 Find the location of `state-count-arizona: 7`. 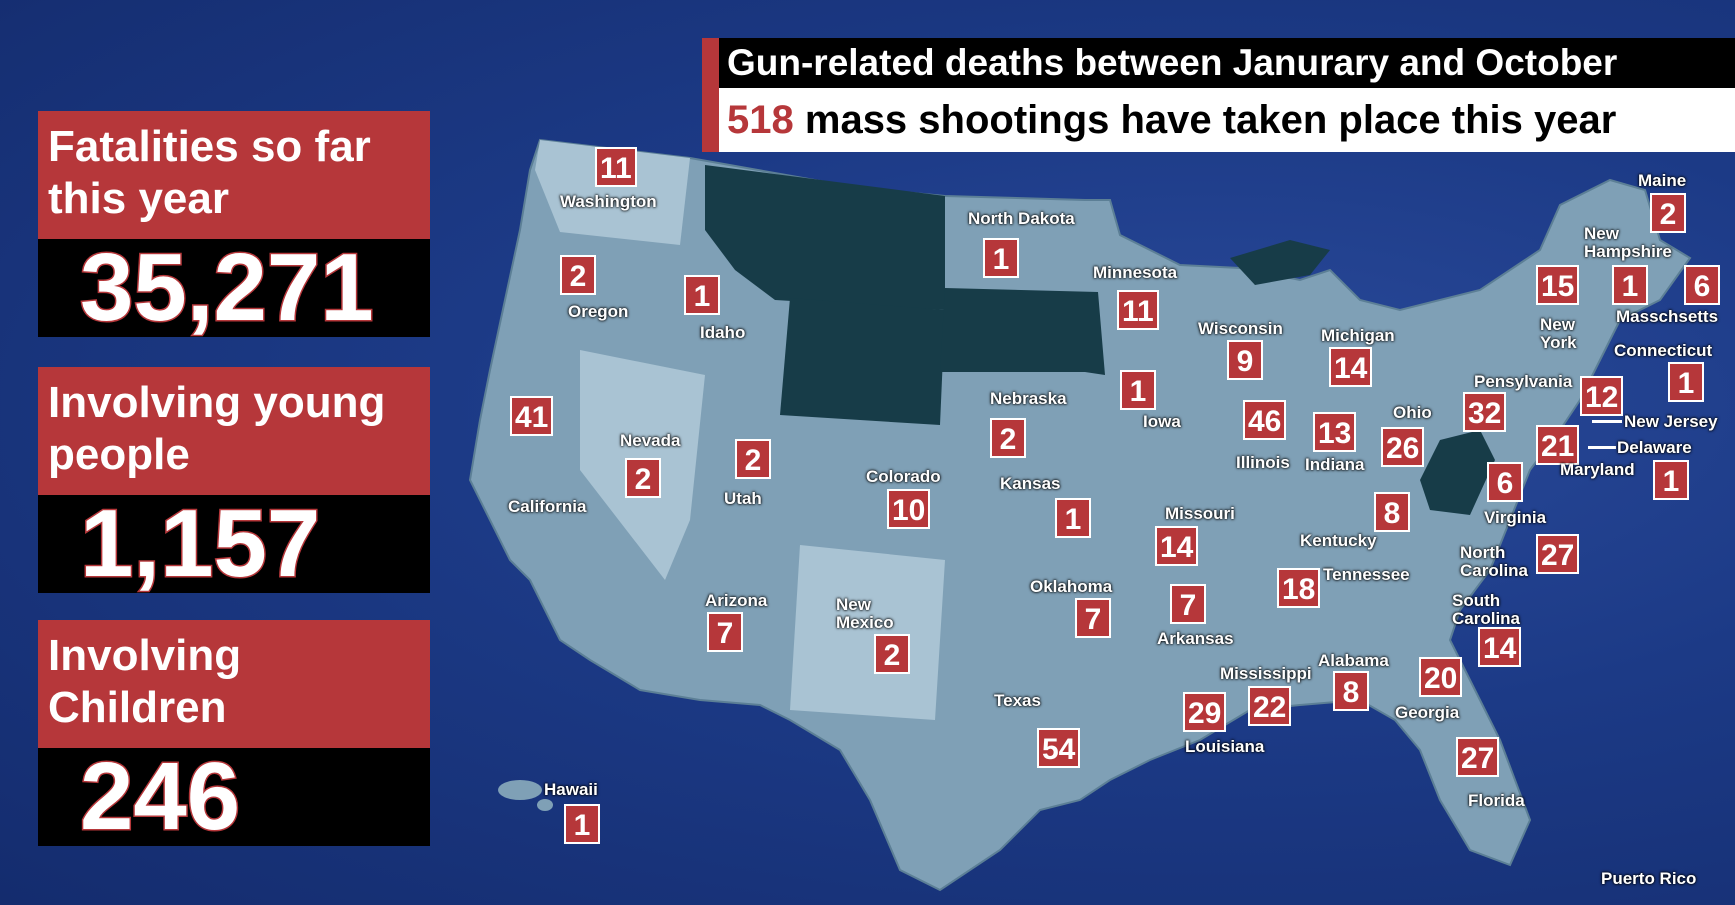

state-count-arizona: 7 is located at coordinates (725, 632).